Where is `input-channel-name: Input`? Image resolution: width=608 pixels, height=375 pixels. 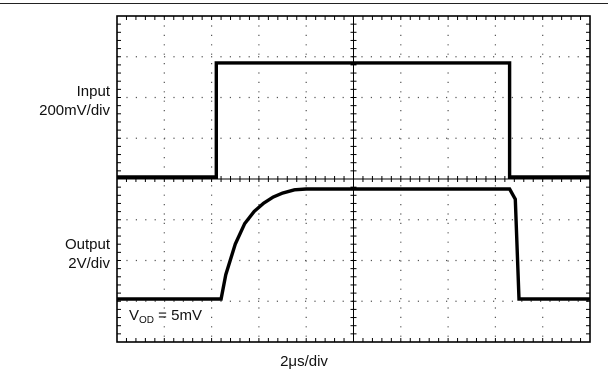
input-channel-name: Input is located at coordinates (93, 91).